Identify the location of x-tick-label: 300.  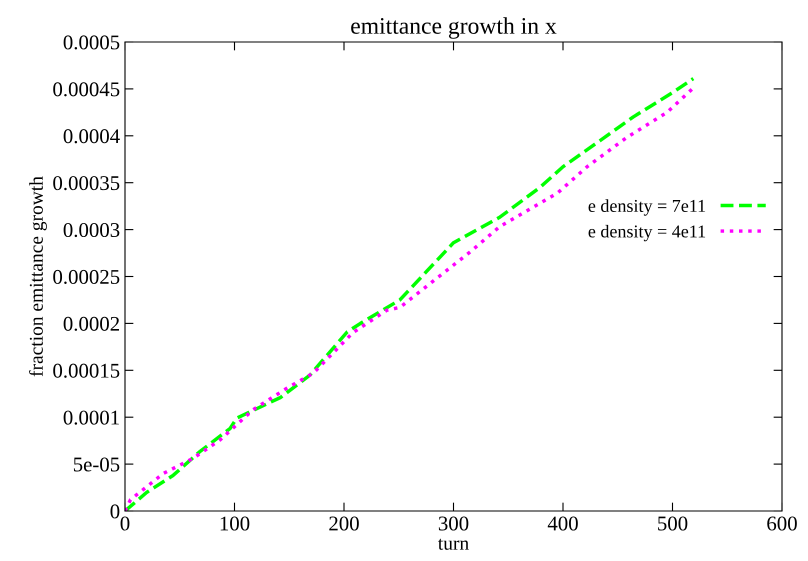
(453, 523).